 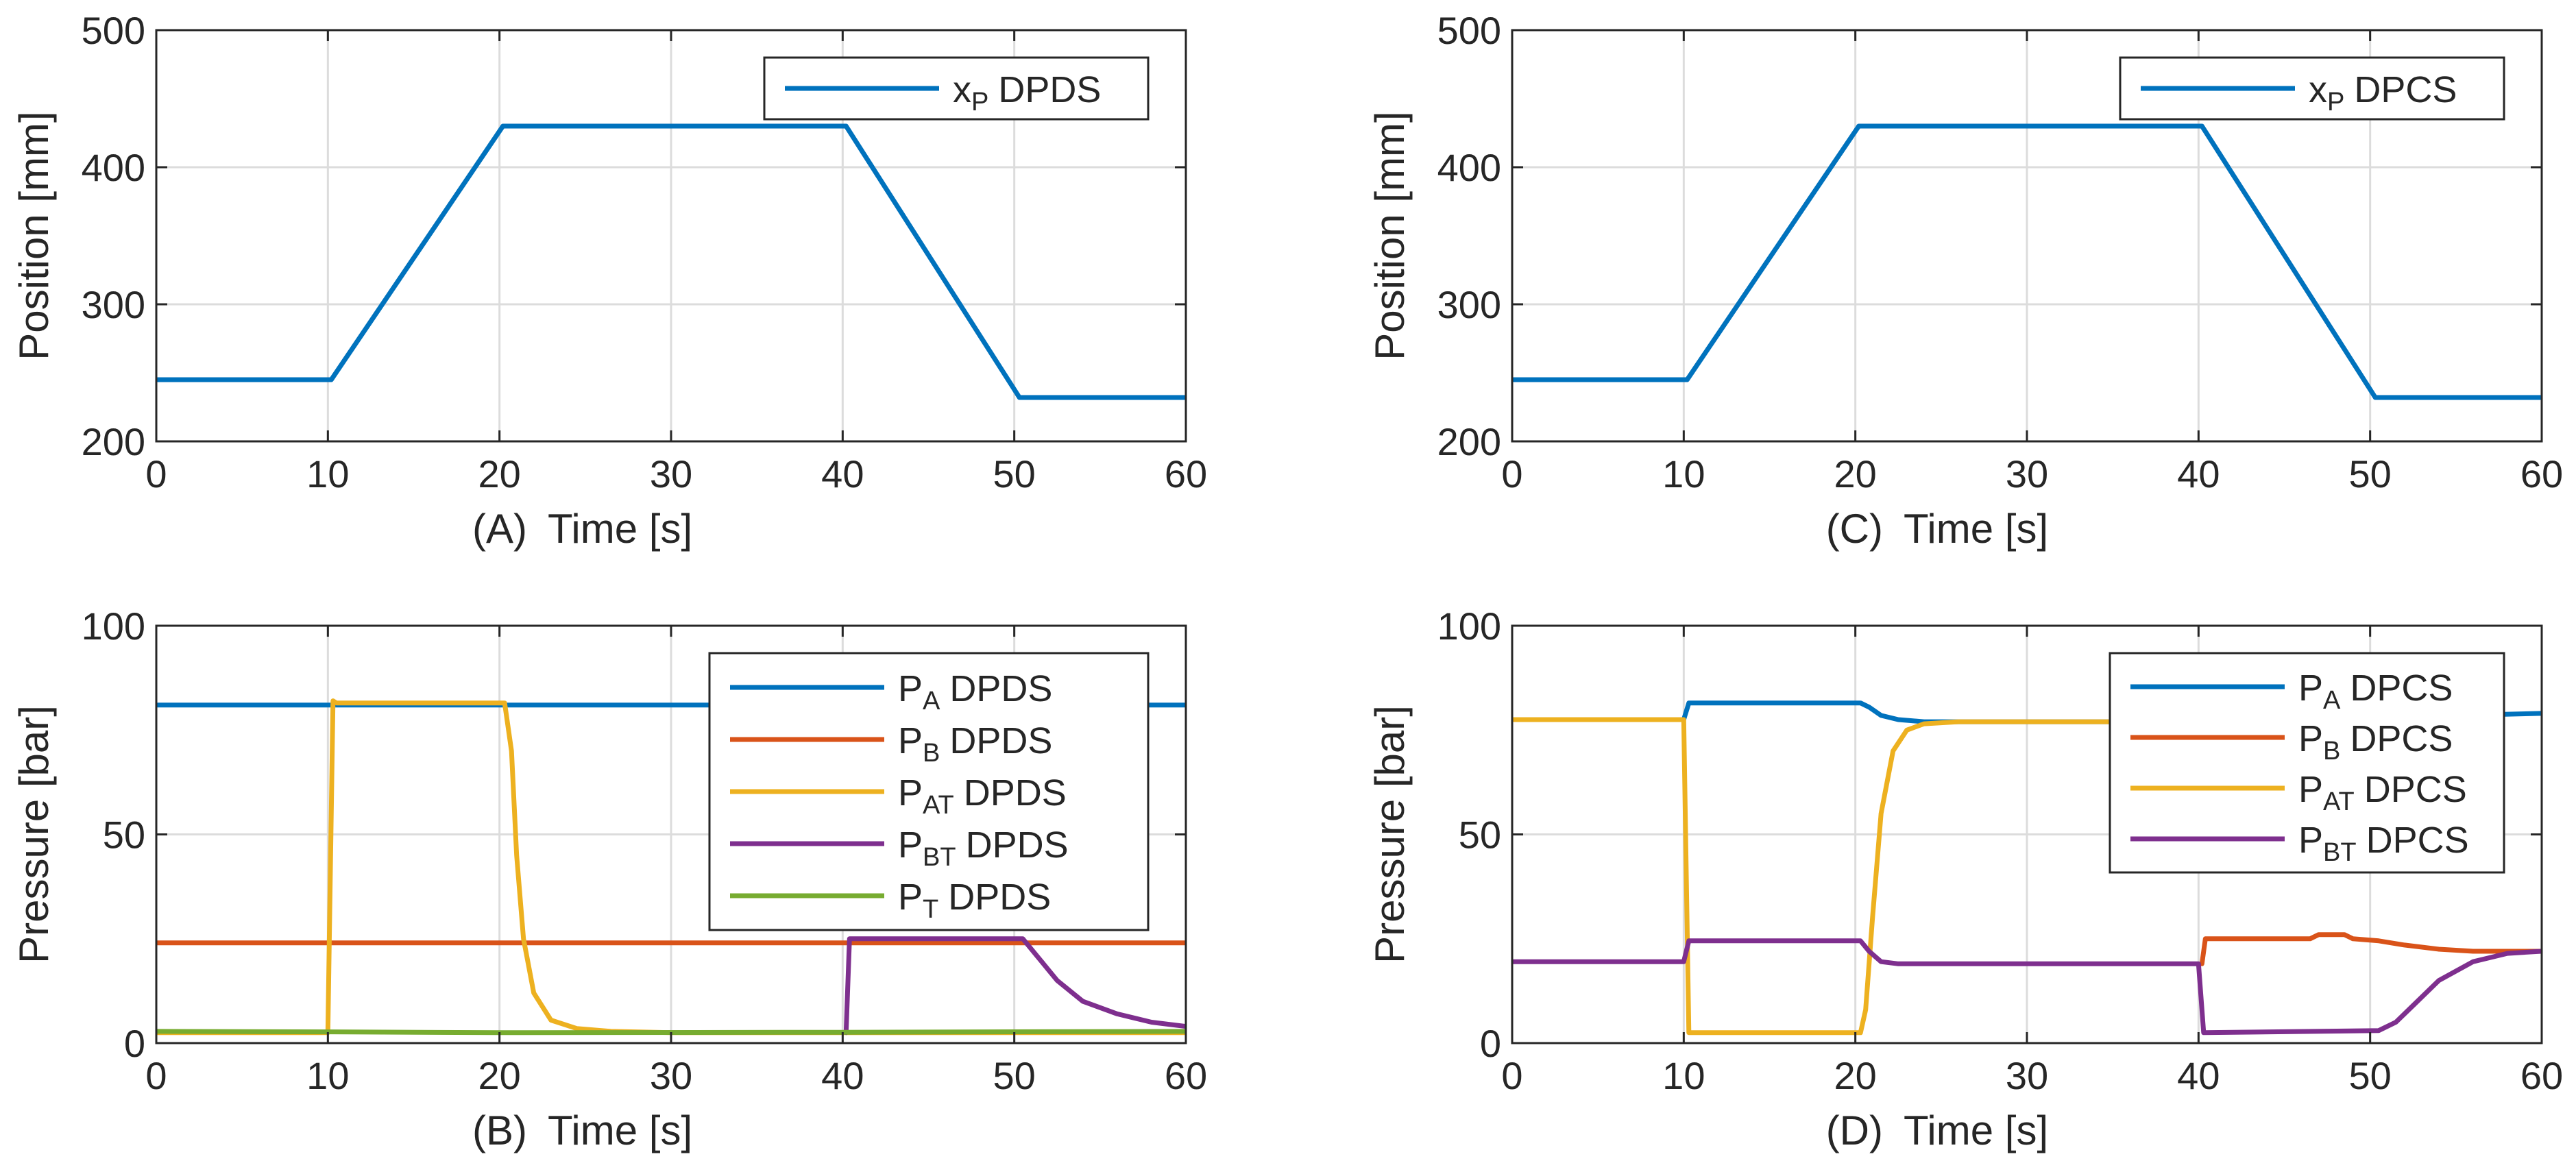 I want to click on legend-entry: xP DPDS, so click(x=1027, y=93).